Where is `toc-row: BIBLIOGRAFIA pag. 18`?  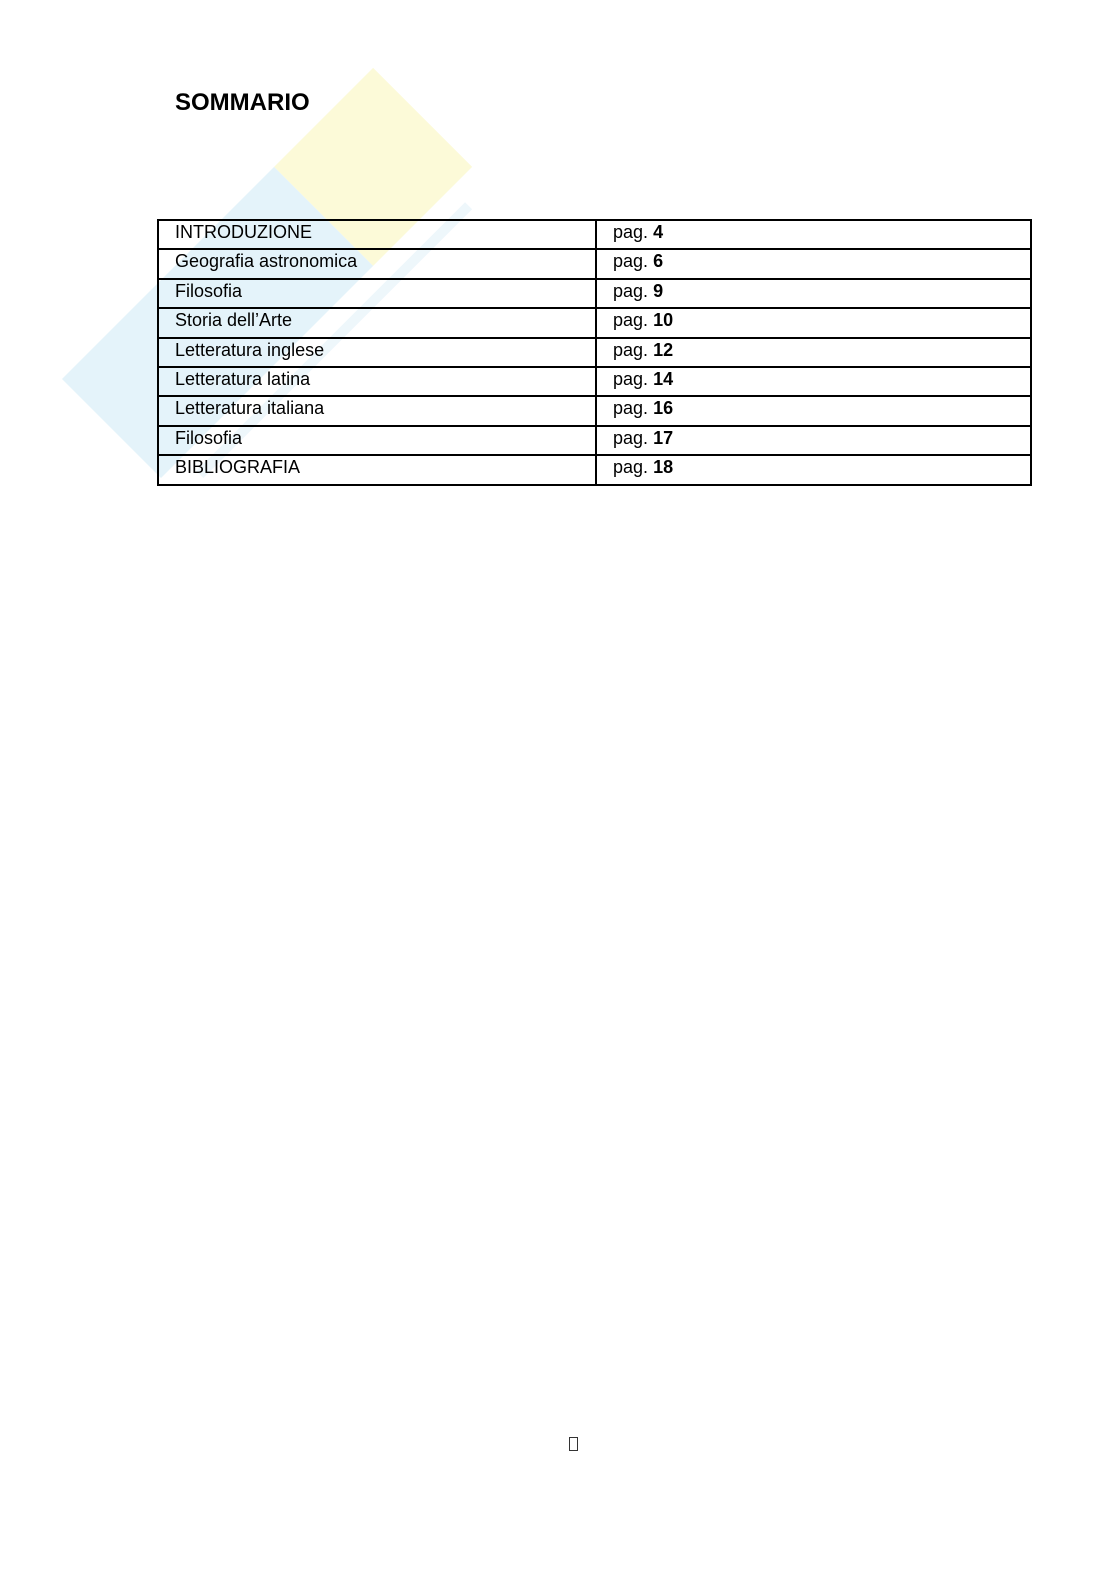 toc-row: BIBLIOGRAFIA pag. 18 is located at coordinates (594, 470).